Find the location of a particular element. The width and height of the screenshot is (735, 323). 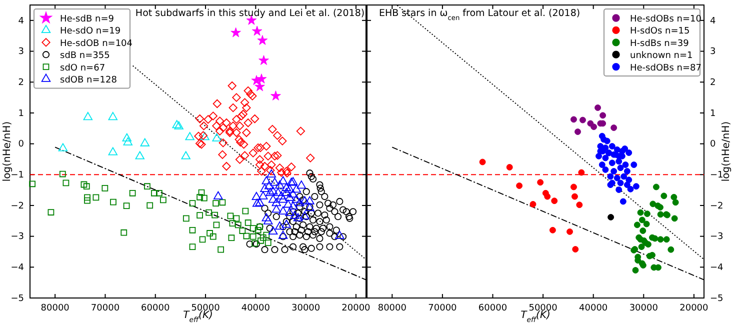

legend-label: H-sdBs n=39 is located at coordinates (660, 43).